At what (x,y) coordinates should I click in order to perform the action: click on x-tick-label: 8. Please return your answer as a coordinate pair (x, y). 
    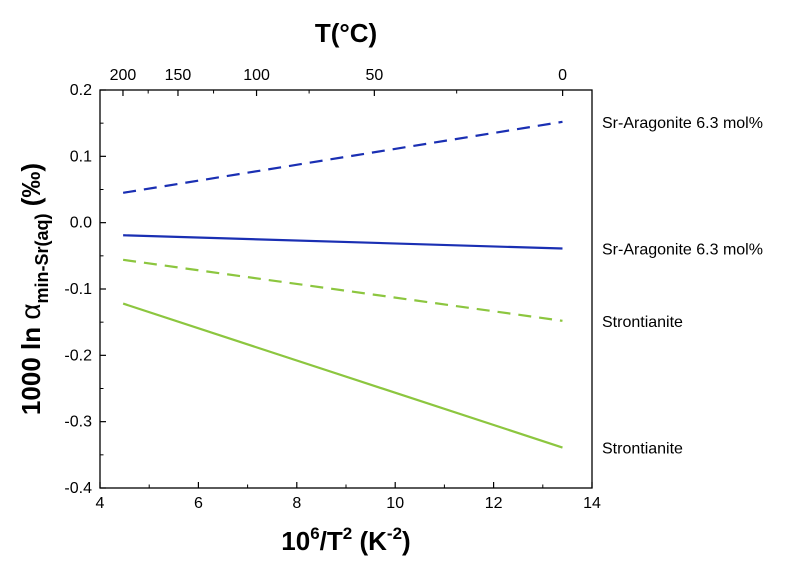
    Looking at the image, I should click on (296, 503).